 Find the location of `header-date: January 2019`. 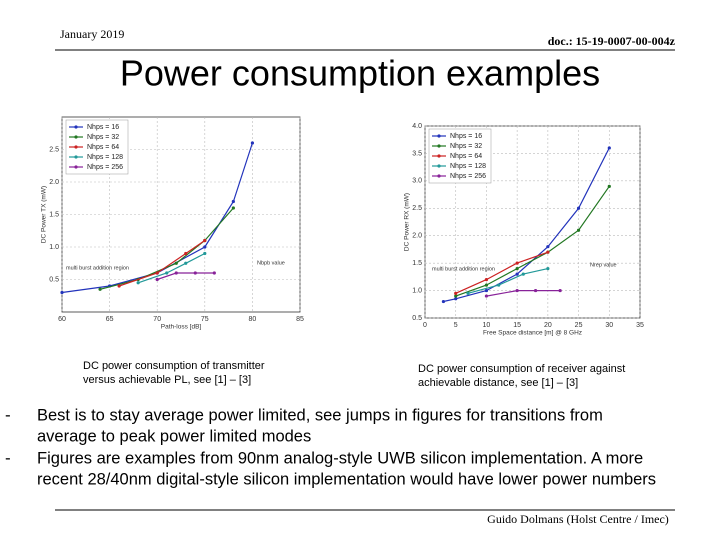

header-date: January 2019 is located at coordinates (92, 34).